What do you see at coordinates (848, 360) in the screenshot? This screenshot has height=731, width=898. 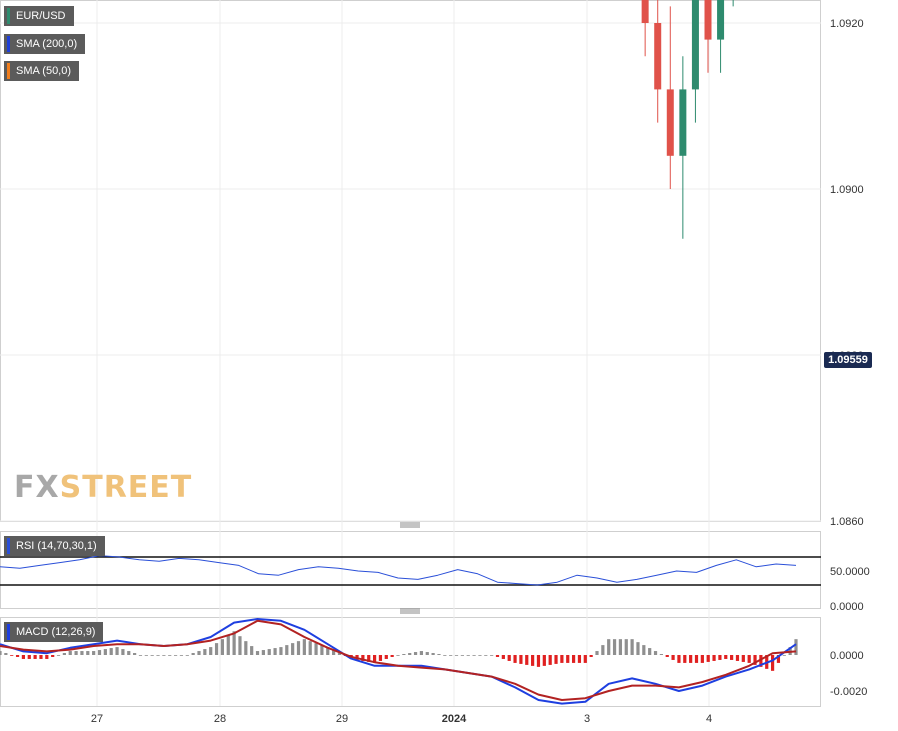 I see `last-price-badge: 1.09559` at bounding box center [848, 360].